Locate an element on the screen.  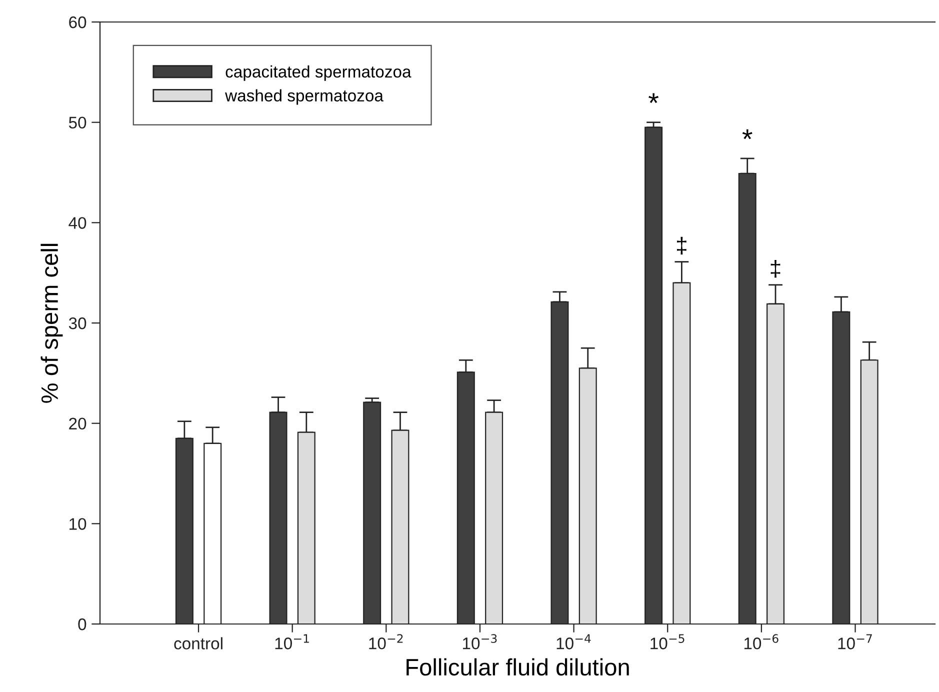
x-axis-title: Follicular fluid dilution is located at coordinates (517, 667).